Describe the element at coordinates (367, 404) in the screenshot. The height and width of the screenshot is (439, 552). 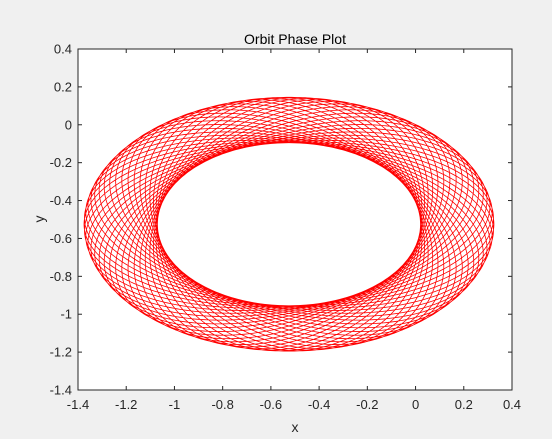
I see `x-tick-label: -0.2` at that location.